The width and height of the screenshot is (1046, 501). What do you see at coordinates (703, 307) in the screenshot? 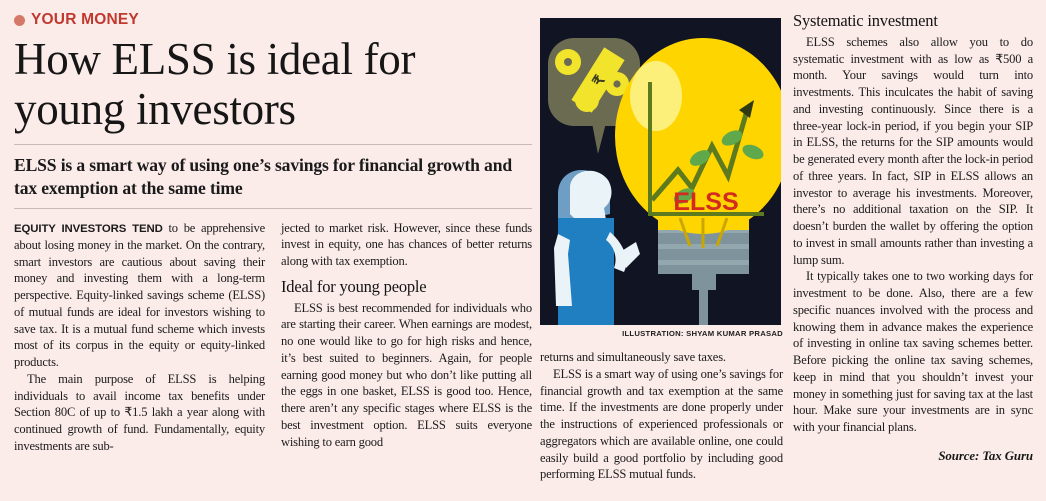
I see `bulb-stem` at bounding box center [703, 307].